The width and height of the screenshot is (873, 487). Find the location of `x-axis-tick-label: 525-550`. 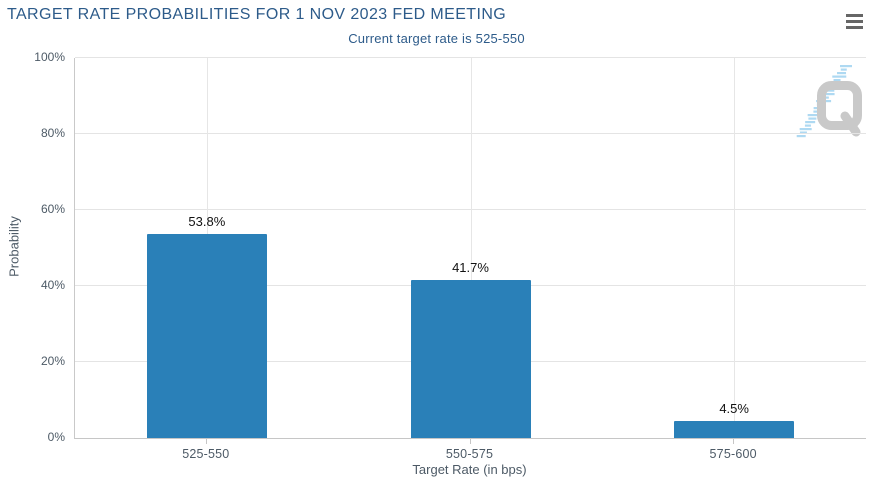

x-axis-tick-label: 525-550 is located at coordinates (206, 454).